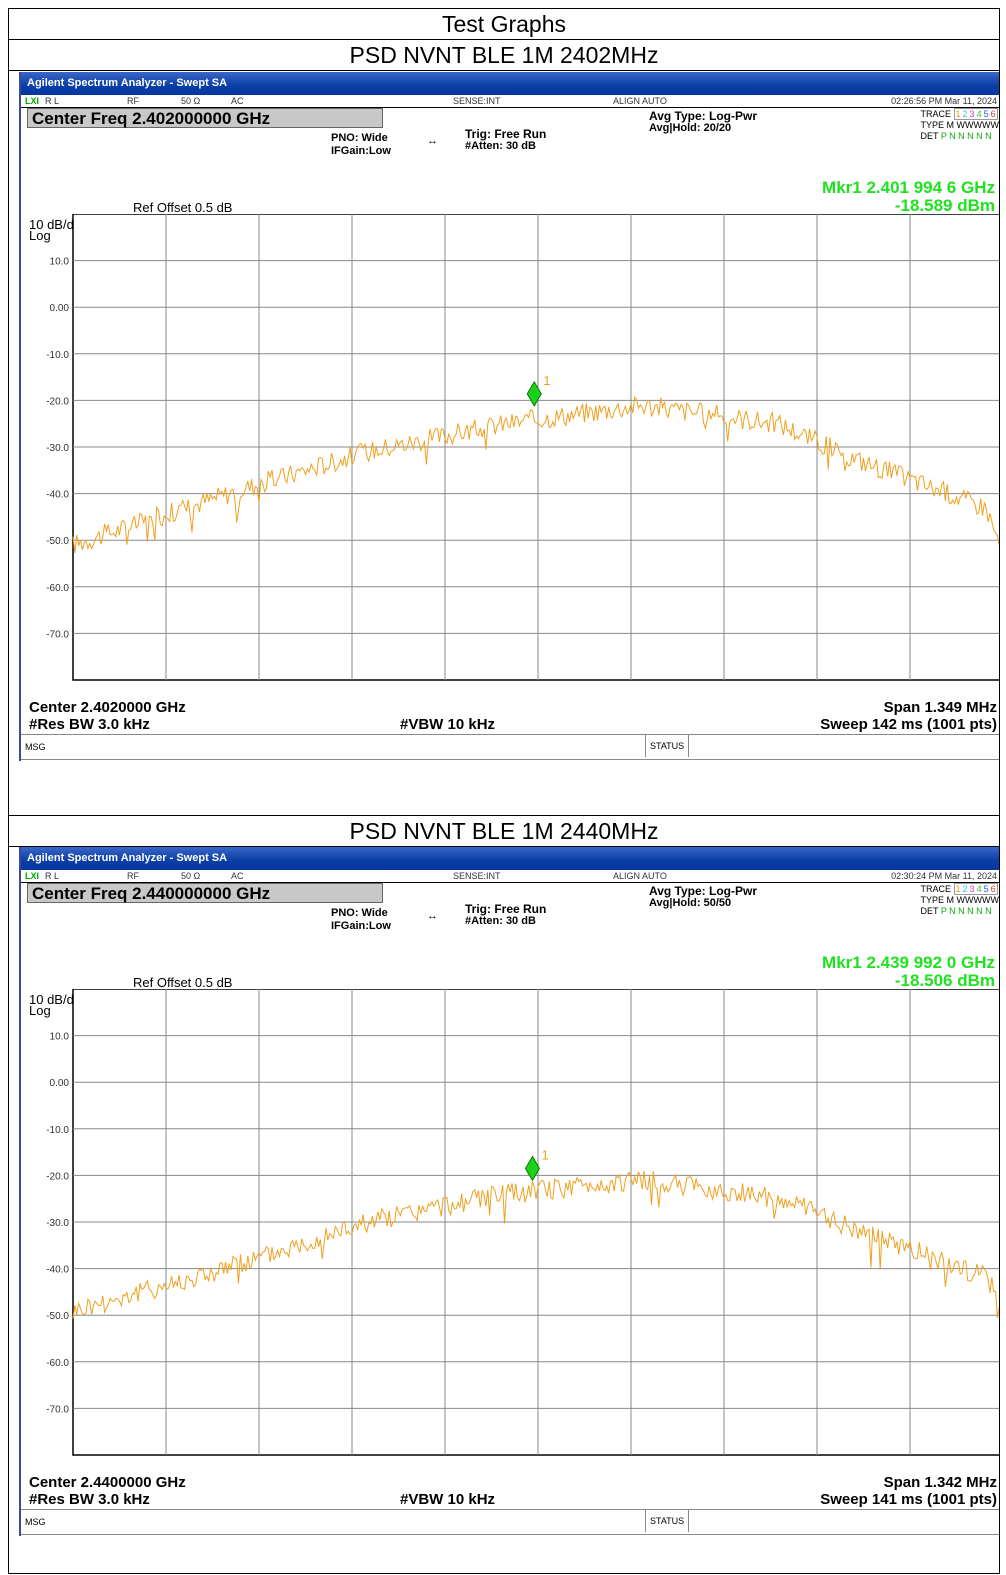 This screenshot has width=1006, height=1575. I want to click on span-readout: Span 1.342 MHz, so click(940, 1482).